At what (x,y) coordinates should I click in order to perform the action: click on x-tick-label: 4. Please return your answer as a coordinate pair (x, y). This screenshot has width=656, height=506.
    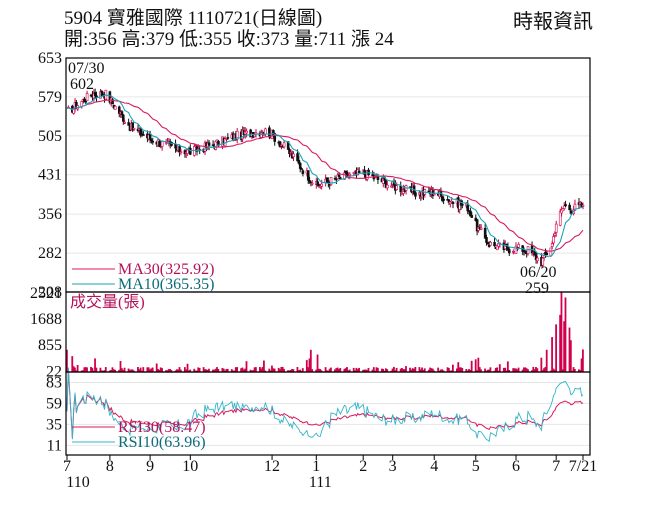
    Looking at the image, I should click on (434, 466).